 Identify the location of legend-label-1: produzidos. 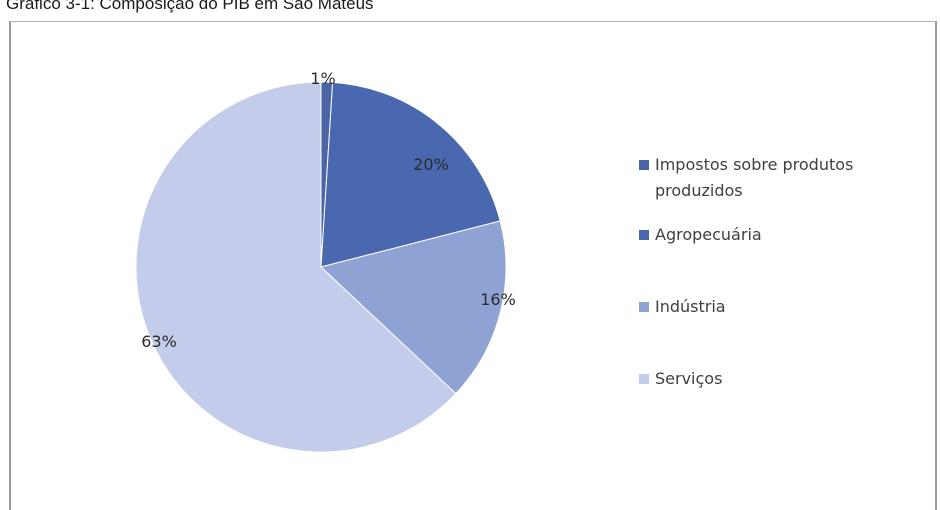
(699, 190).